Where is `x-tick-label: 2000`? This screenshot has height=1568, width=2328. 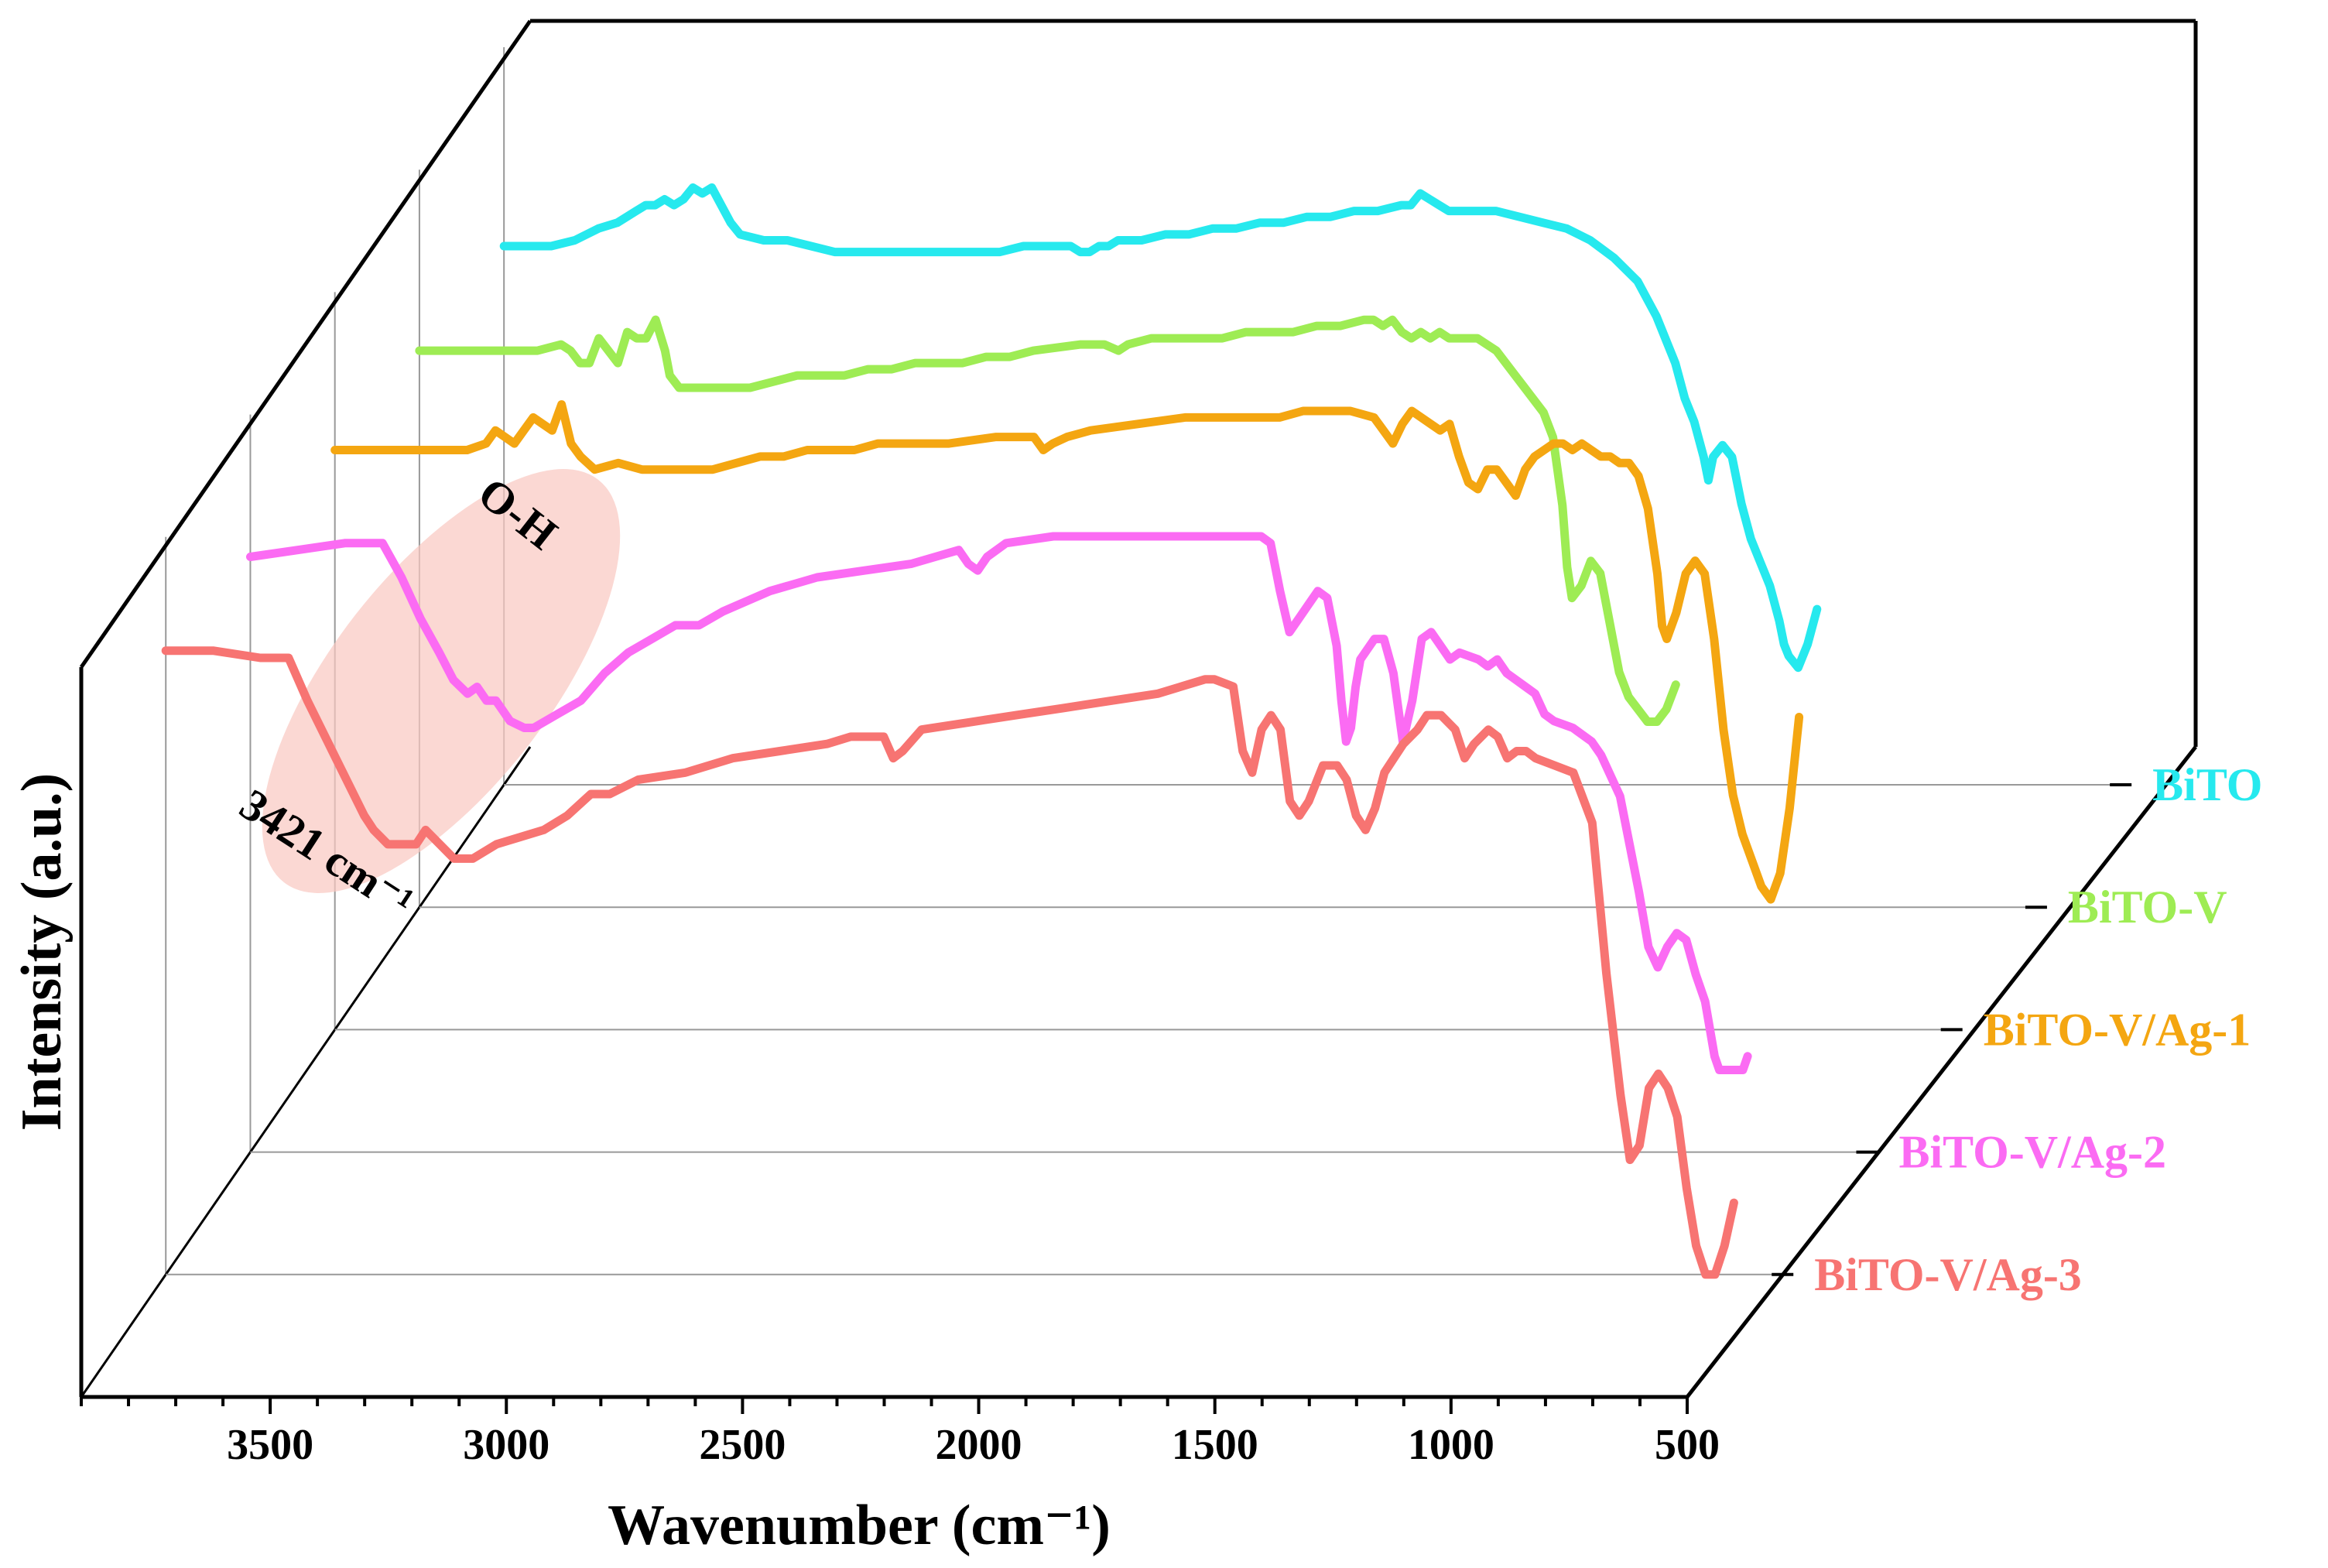
x-tick-label: 2000 is located at coordinates (979, 1445).